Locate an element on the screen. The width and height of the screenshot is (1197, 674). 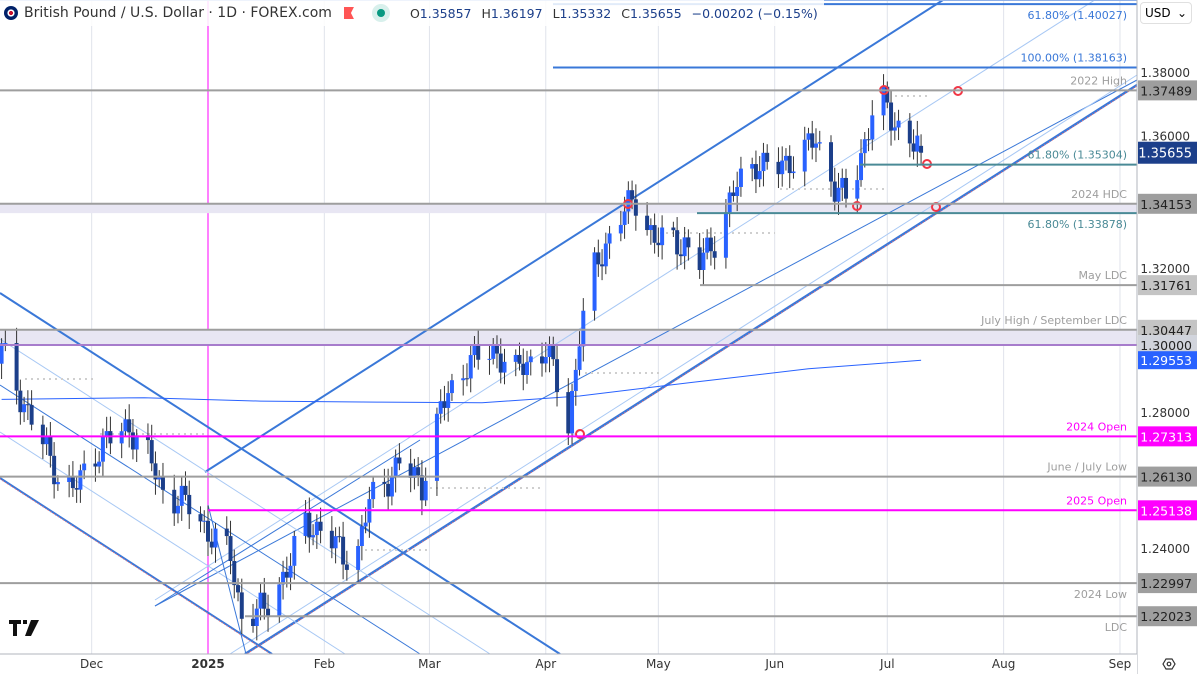
market-status-icon is located at coordinates (380, 13).